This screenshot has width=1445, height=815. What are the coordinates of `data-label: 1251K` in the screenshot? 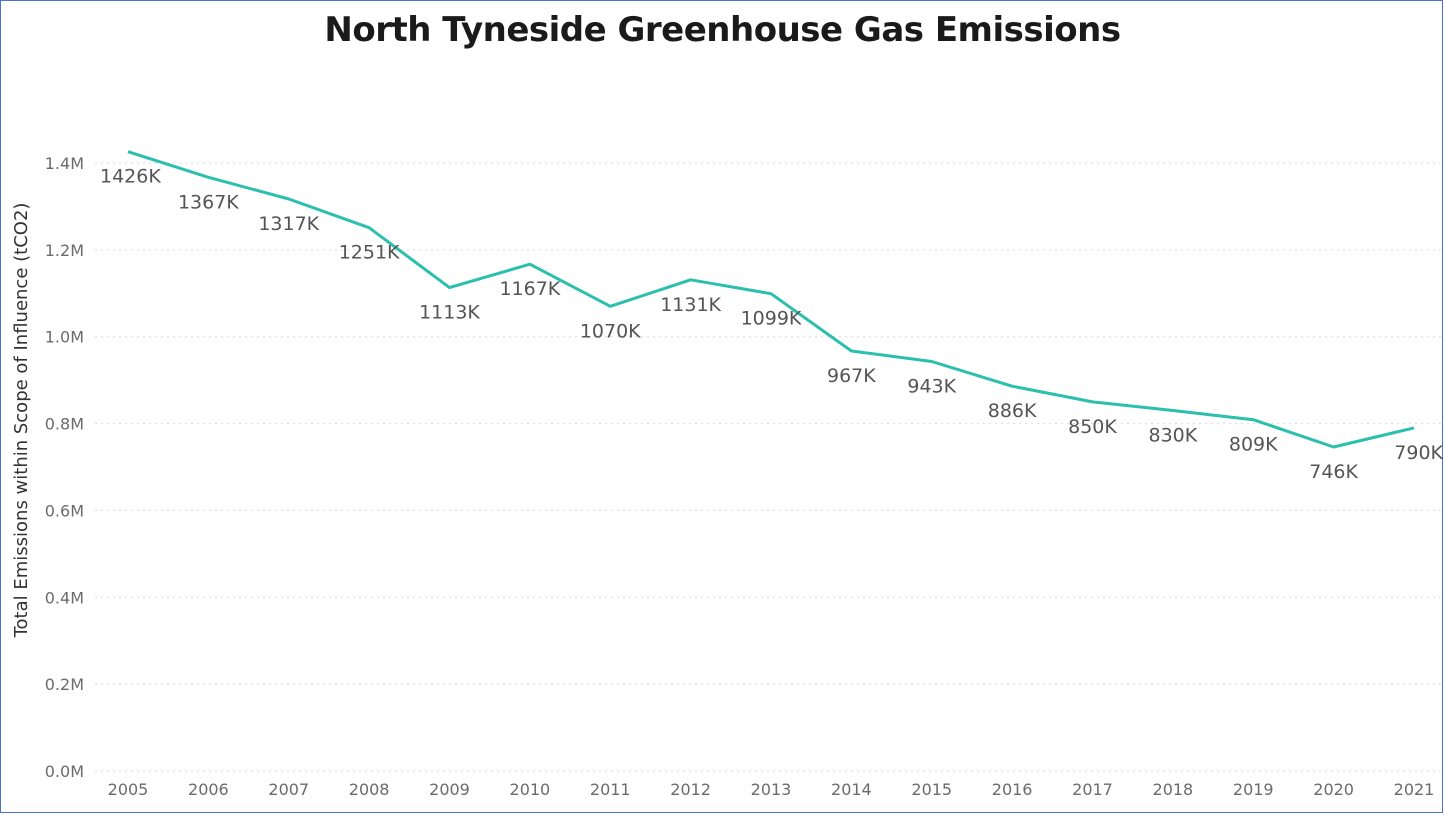 It's located at (369, 253).